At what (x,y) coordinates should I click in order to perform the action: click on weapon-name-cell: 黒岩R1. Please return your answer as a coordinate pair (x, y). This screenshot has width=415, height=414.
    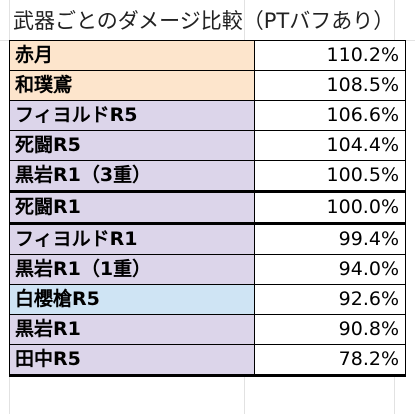
    Looking at the image, I should click on (132, 329).